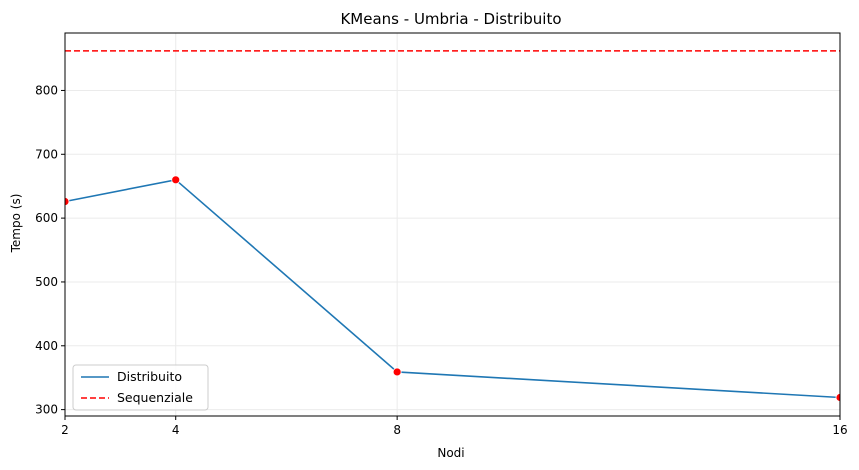 Image resolution: width=859 pixels, height=470 pixels. I want to click on y-tick-label: 500, so click(46, 282).